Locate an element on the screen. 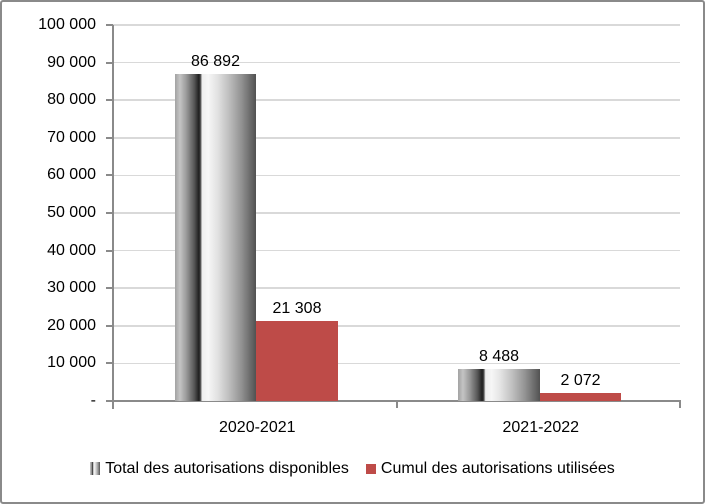 This screenshot has height=504, width=705. bar-value-label: 2 072 is located at coordinates (580, 381).